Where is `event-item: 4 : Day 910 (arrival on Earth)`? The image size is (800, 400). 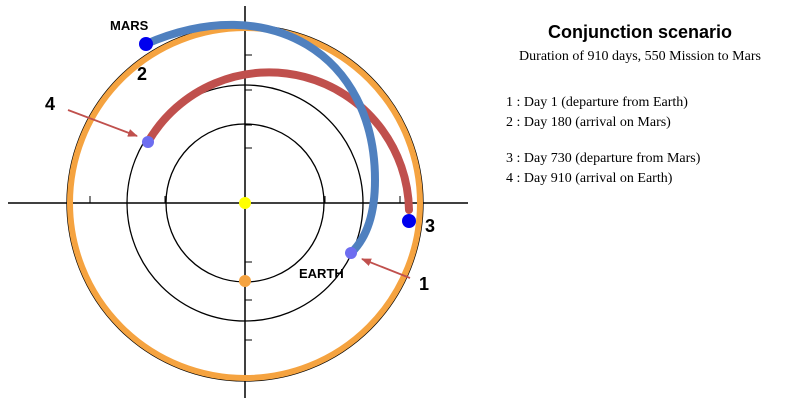 event-item: 4 : Day 910 (arrival on Earth) is located at coordinates (589, 178).